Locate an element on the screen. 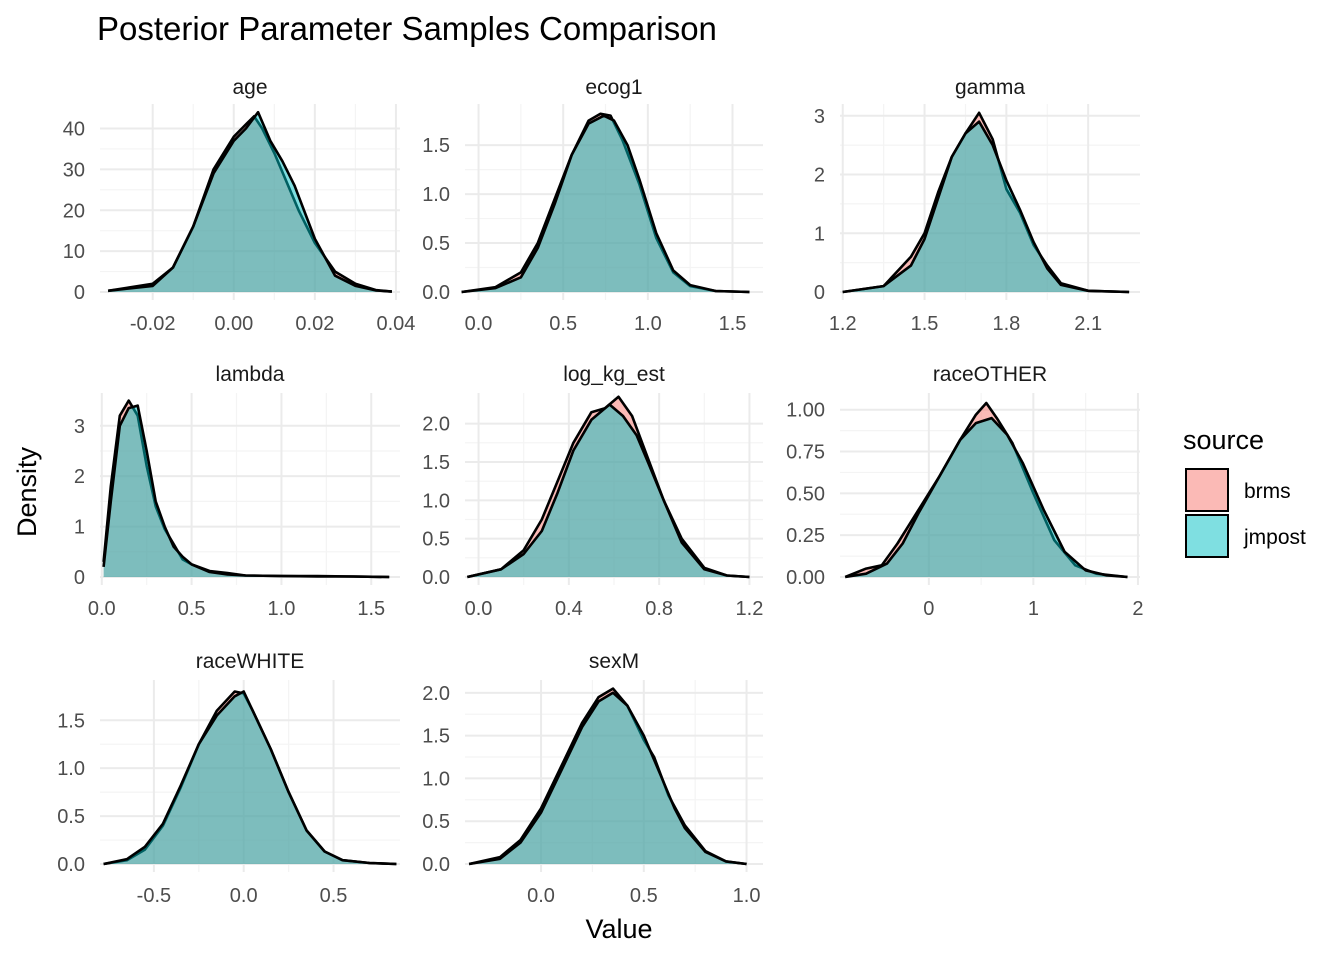  facet-label-raceWHITE: raceWHITE is located at coordinates (250, 661).